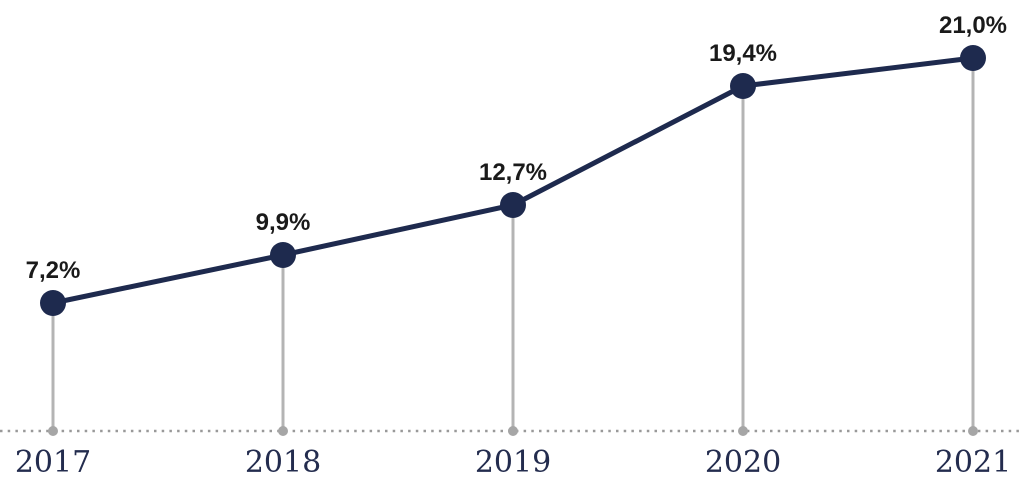 The height and width of the screenshot is (482, 1024). Describe the element at coordinates (743, 53) in the screenshot. I see `data-point-label: 19,4%` at that location.